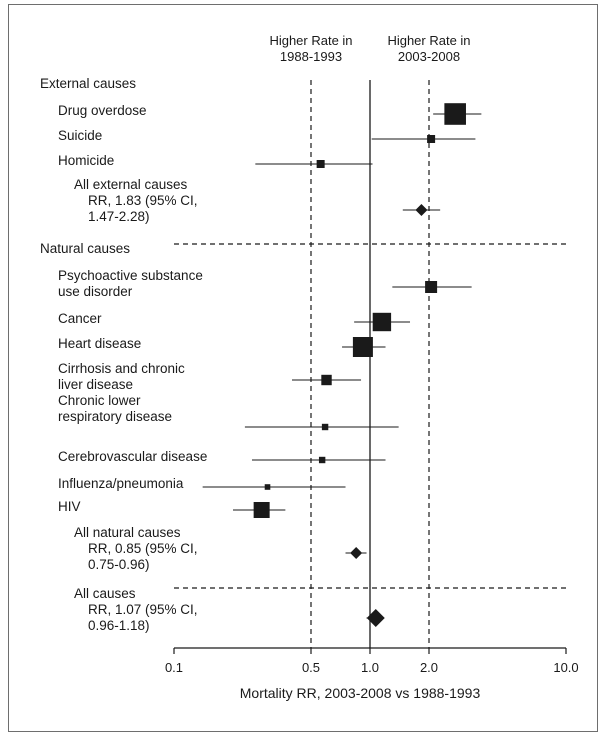 This screenshot has height=738, width=608. I want to click on row-label: use disorder, so click(95, 291).